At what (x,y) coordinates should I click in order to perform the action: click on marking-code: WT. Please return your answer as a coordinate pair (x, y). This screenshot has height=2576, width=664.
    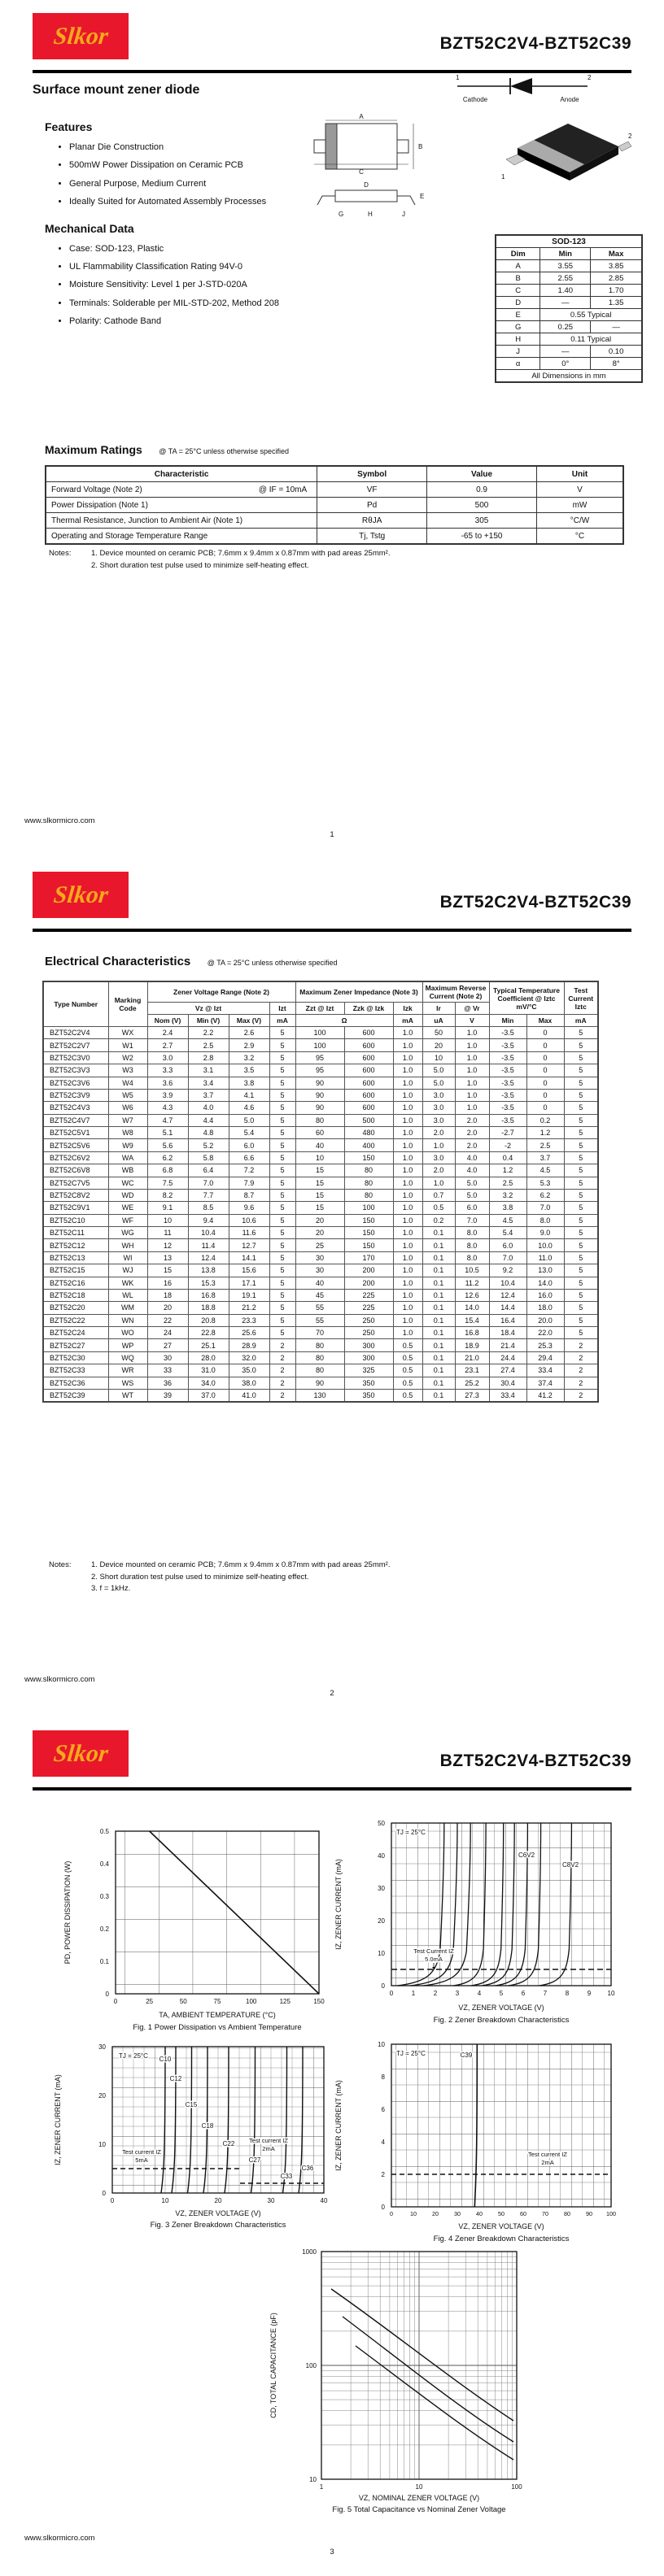
    Looking at the image, I should click on (127, 1396).